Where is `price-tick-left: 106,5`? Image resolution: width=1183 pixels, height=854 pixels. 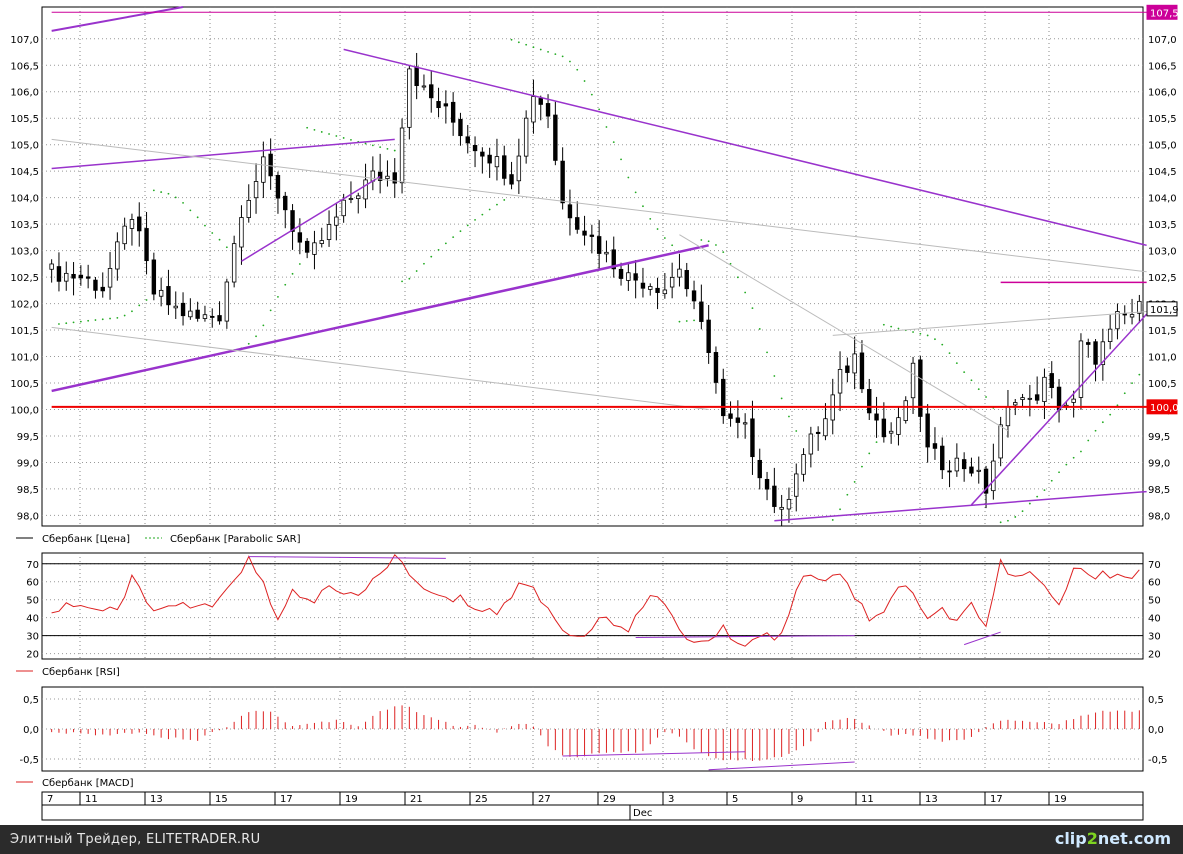 price-tick-left: 106,5 is located at coordinates (24, 66).